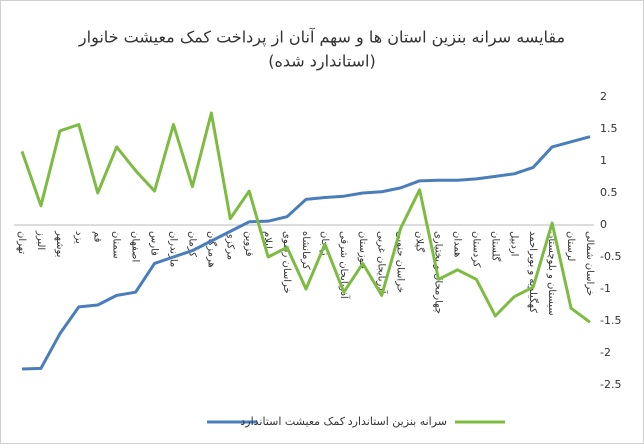 The width and height of the screenshot is (644, 448). What do you see at coordinates (533, 272) in the screenshot?
I see `x-tick-label: کهگیلویه و بویراحمد` at bounding box center [533, 272].